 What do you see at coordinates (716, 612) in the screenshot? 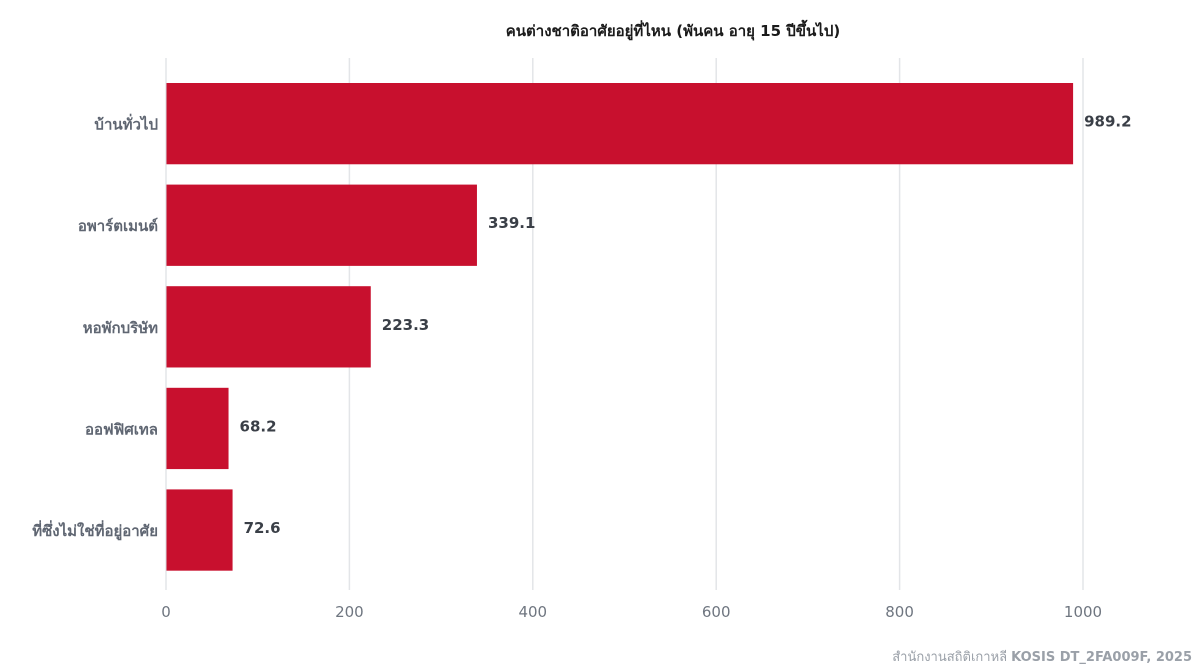
I see `x-tick-label: 600` at bounding box center [716, 612].